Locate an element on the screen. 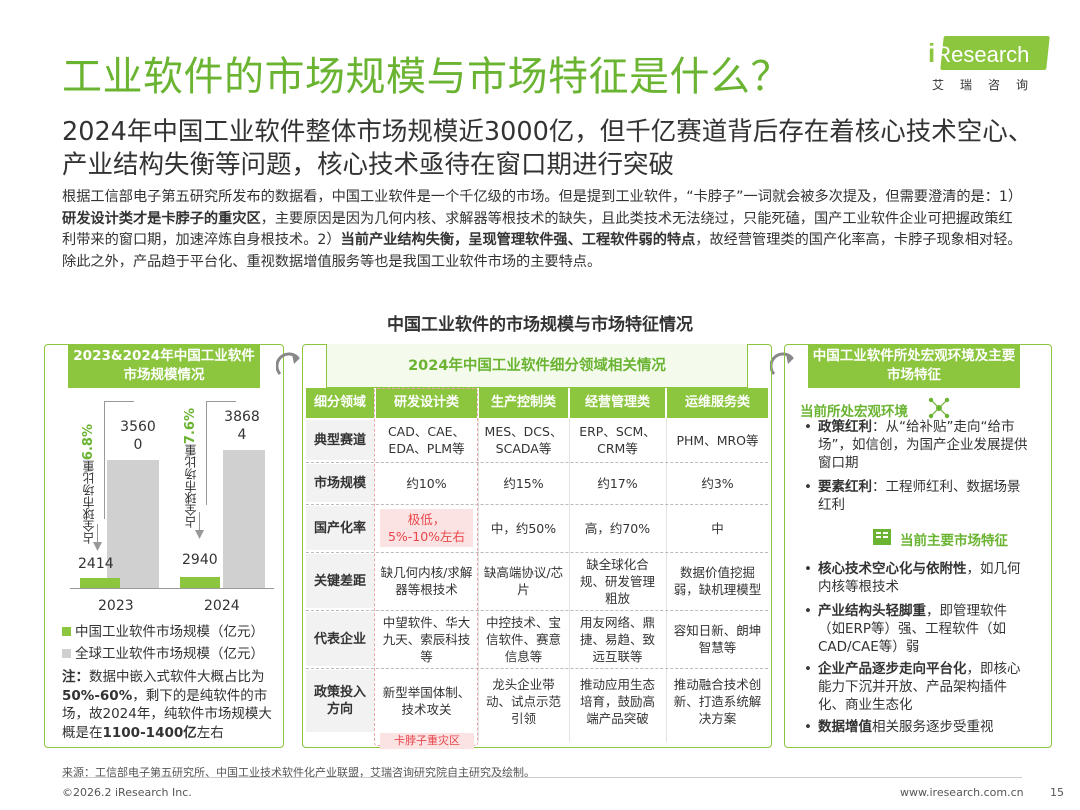 Image resolution: width=1080 pixels, height=810 pixels. row-header: 政策投入方向 is located at coordinates (340, 701).